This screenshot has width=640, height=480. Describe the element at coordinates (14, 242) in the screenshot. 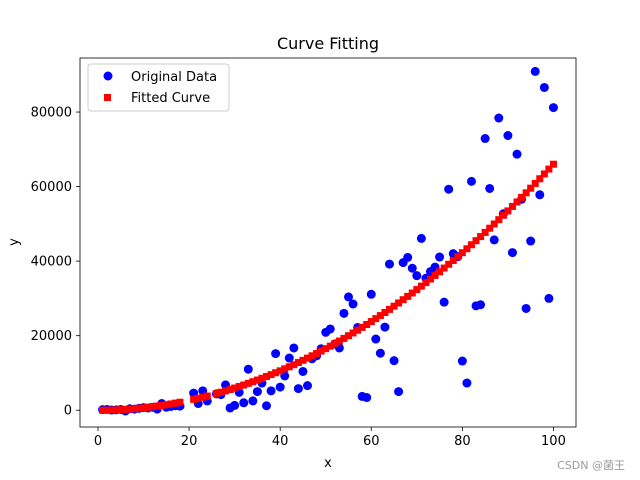

I see `y-axis-label: y` at that location.